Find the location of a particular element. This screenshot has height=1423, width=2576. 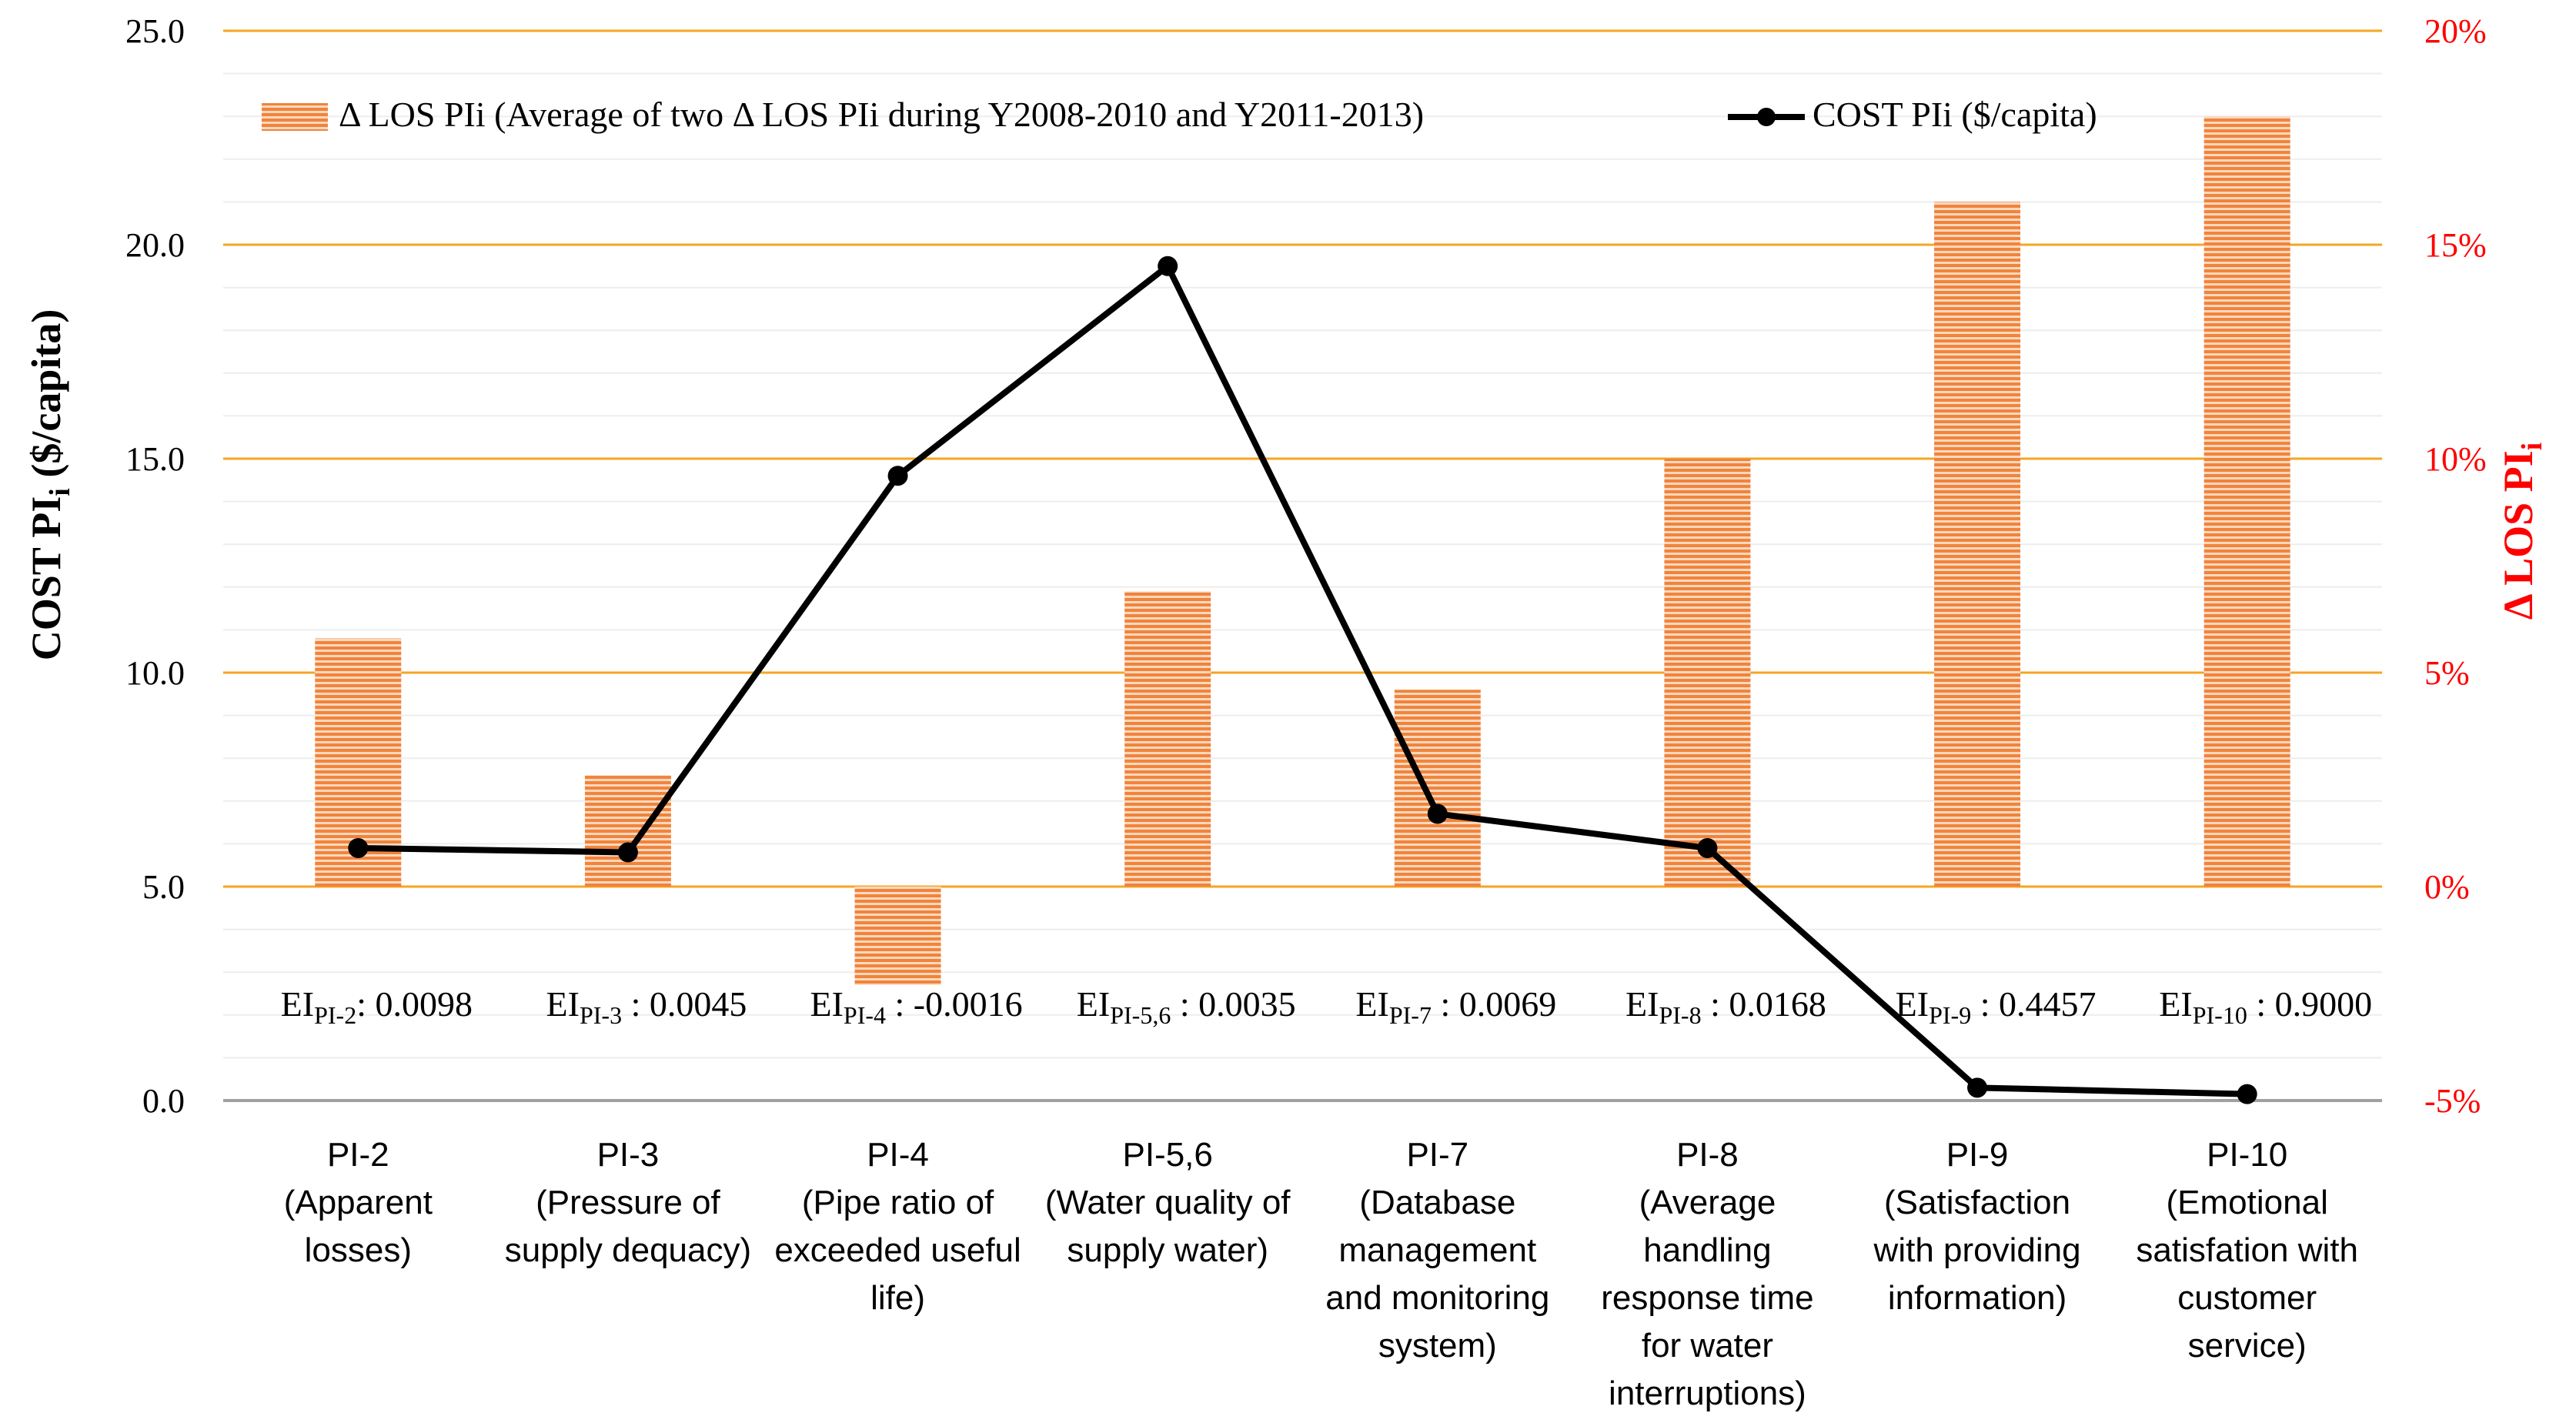

category-label: PI-8 is located at coordinates (1708, 1155).